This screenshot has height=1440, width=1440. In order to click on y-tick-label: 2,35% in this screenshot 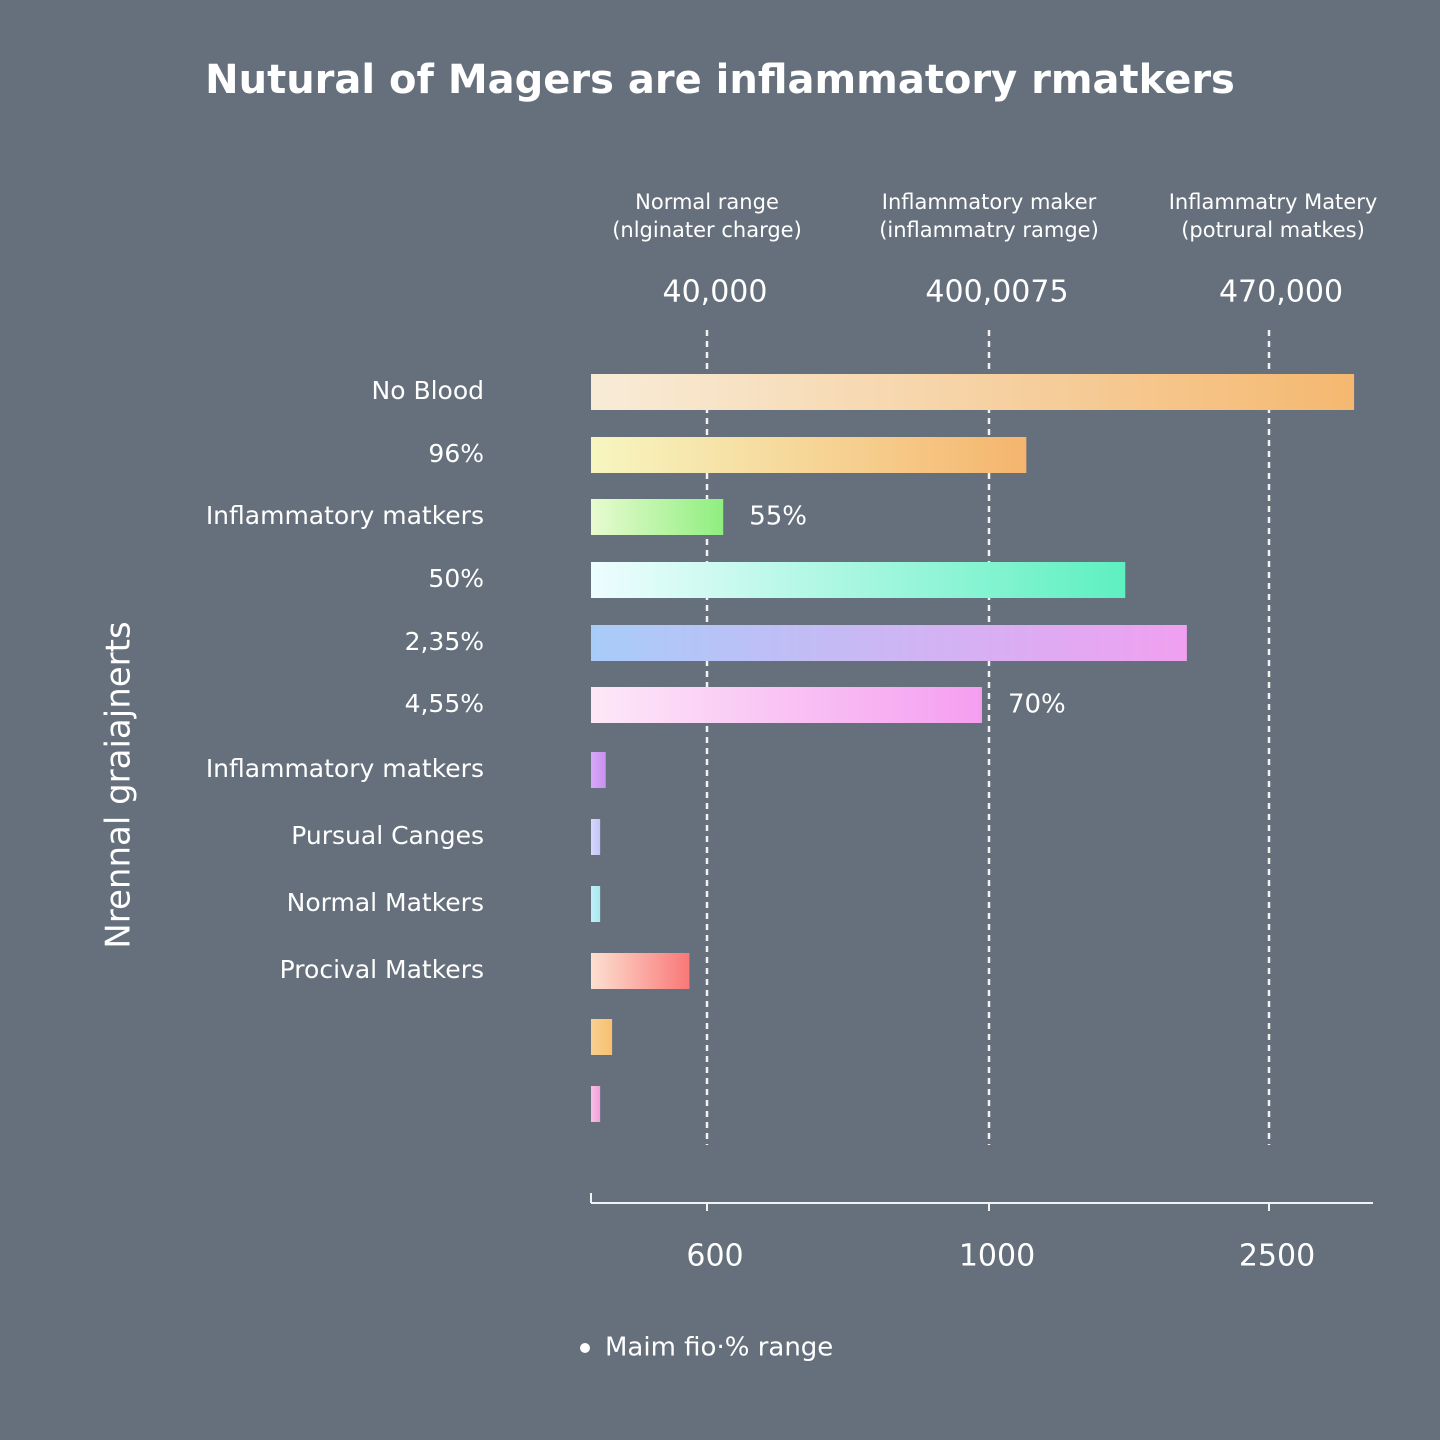, I will do `click(444, 641)`.